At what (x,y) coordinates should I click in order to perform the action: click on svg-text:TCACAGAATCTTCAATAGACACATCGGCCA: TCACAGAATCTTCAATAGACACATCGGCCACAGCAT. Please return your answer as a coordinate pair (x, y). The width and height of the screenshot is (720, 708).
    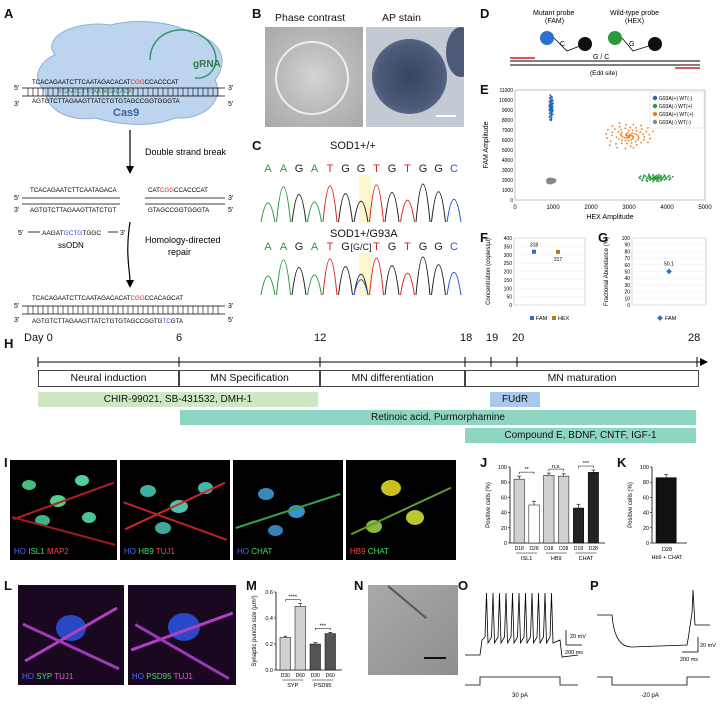
    Looking at the image, I should click on (107, 298).